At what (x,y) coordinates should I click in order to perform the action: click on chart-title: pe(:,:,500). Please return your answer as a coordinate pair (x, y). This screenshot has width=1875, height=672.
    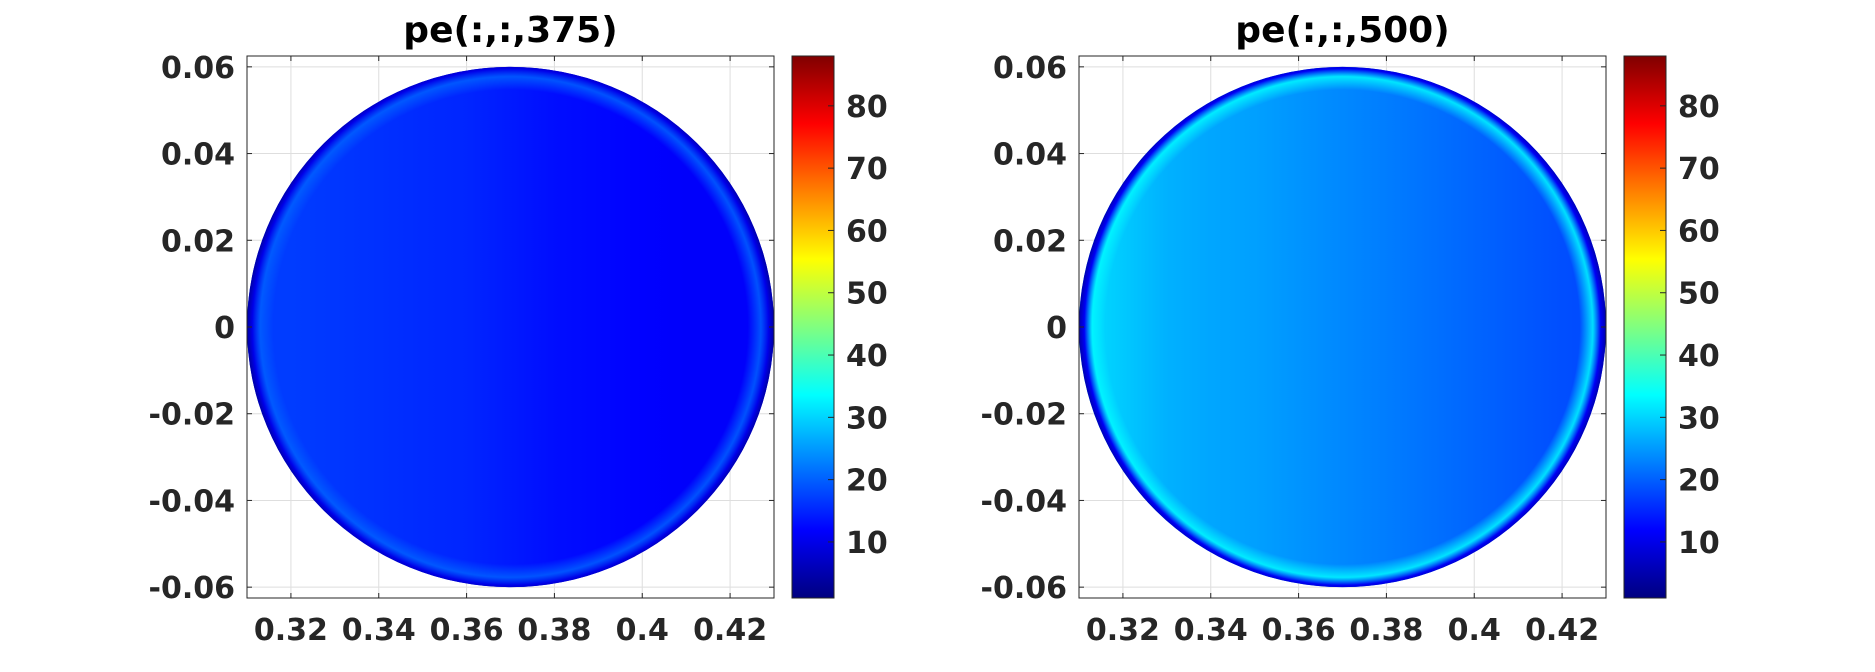
    Looking at the image, I should click on (1342, 30).